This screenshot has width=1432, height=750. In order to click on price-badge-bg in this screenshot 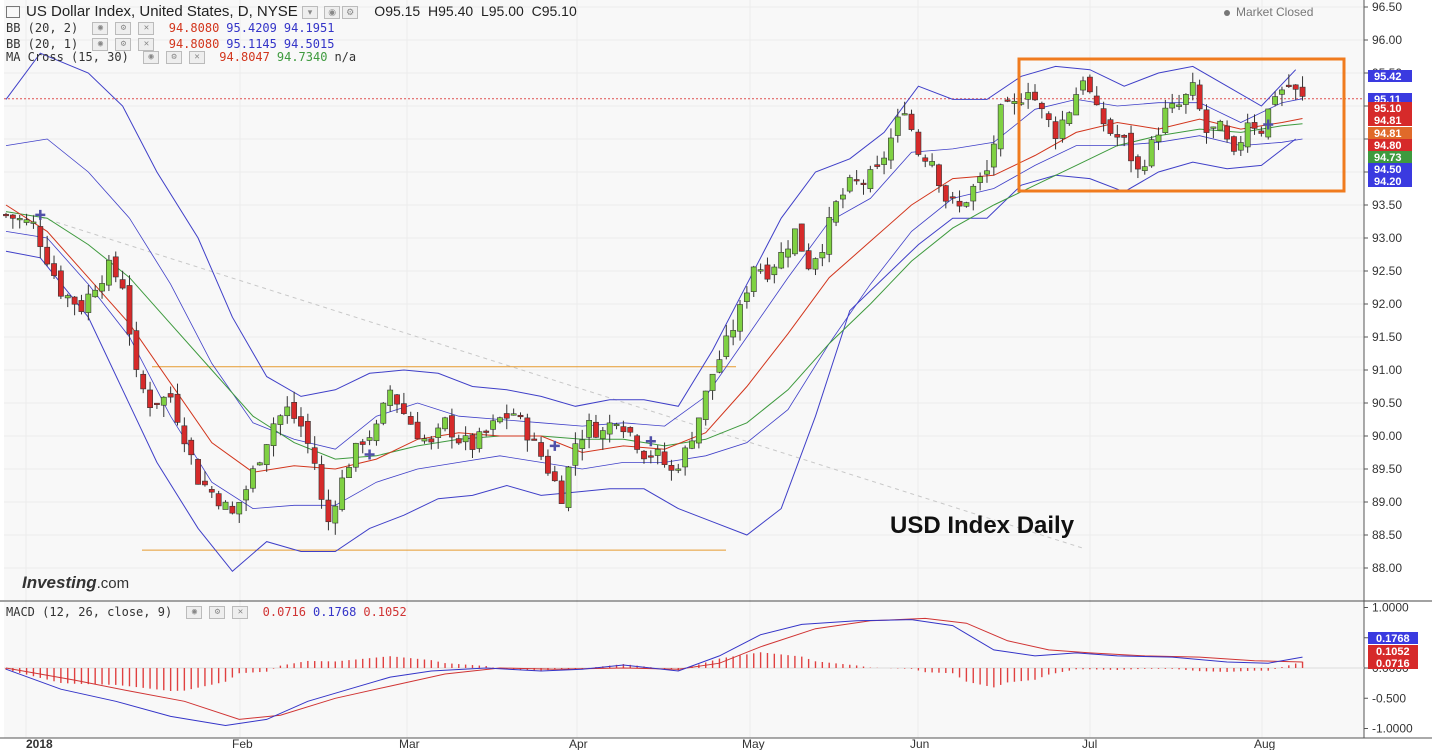, I will do `click(1390, 133)`.